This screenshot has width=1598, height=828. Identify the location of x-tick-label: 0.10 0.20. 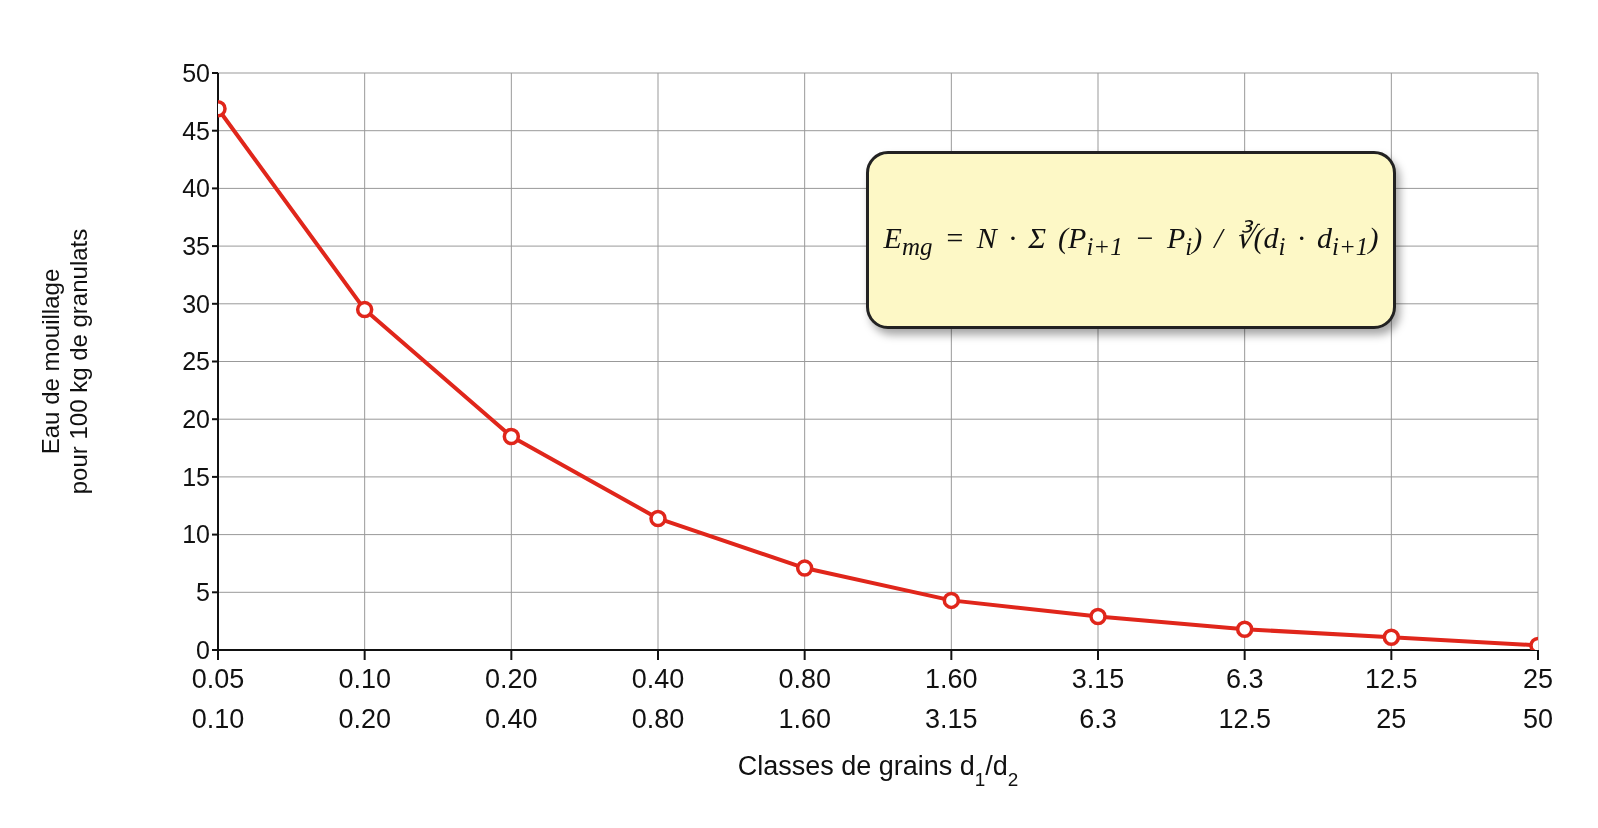
(364, 699).